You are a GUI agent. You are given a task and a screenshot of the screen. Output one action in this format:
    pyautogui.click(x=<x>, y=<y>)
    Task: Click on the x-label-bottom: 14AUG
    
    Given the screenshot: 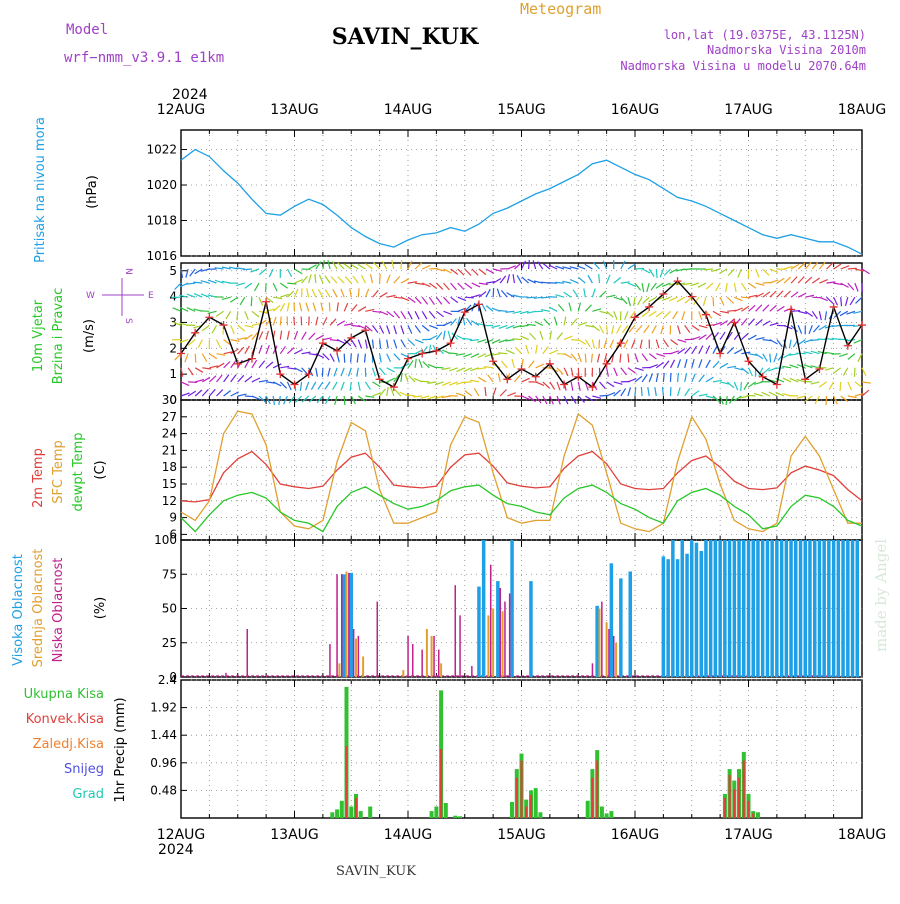 What is the action you would take?
    pyautogui.click(x=408, y=835)
    